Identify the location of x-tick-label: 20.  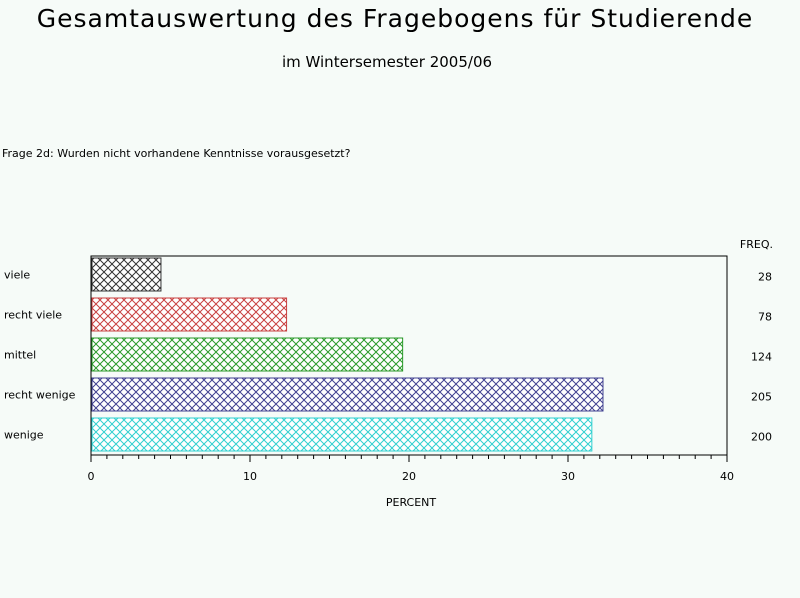
(409, 476).